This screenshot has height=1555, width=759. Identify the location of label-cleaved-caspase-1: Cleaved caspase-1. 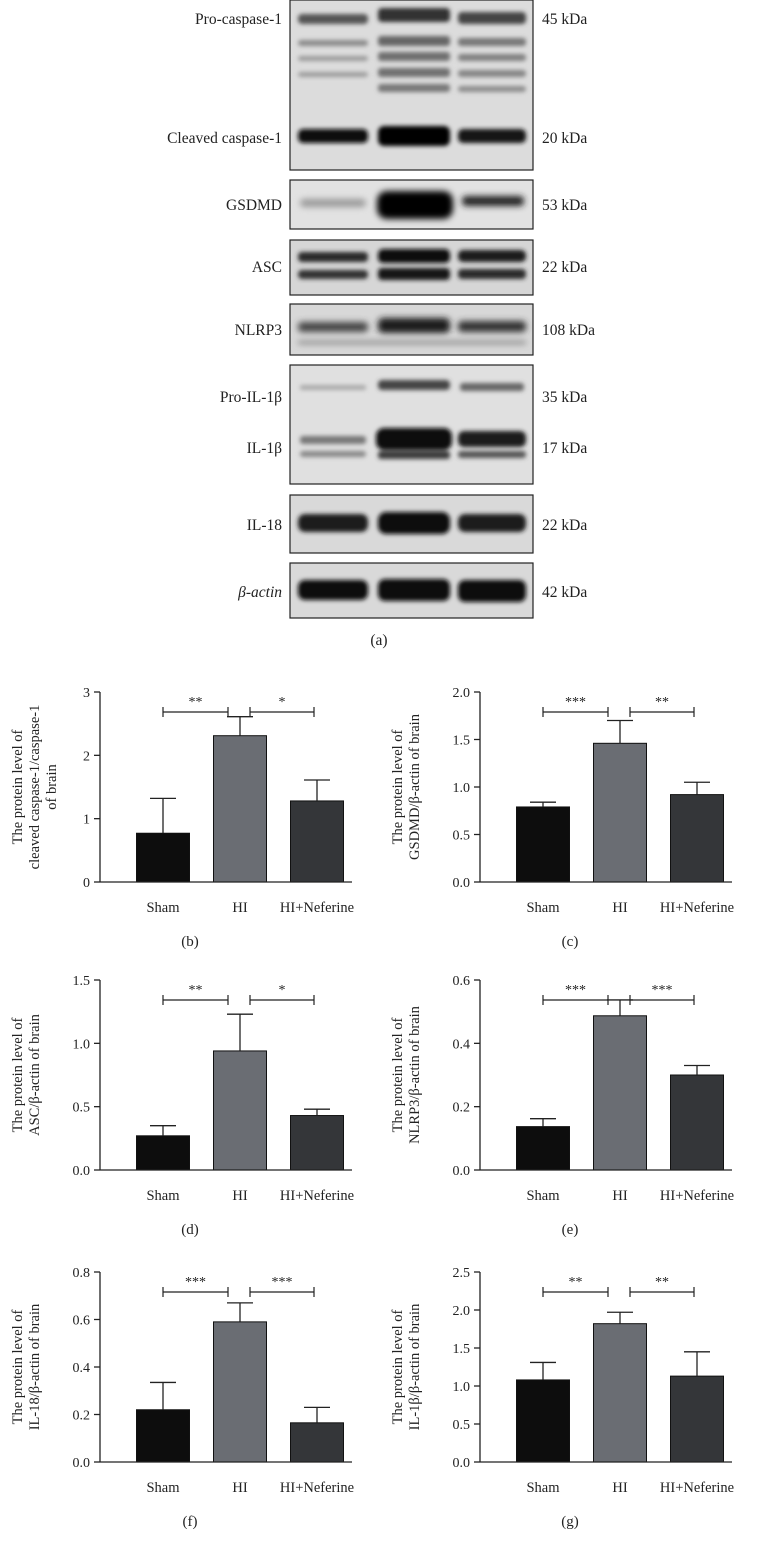
(224, 138).